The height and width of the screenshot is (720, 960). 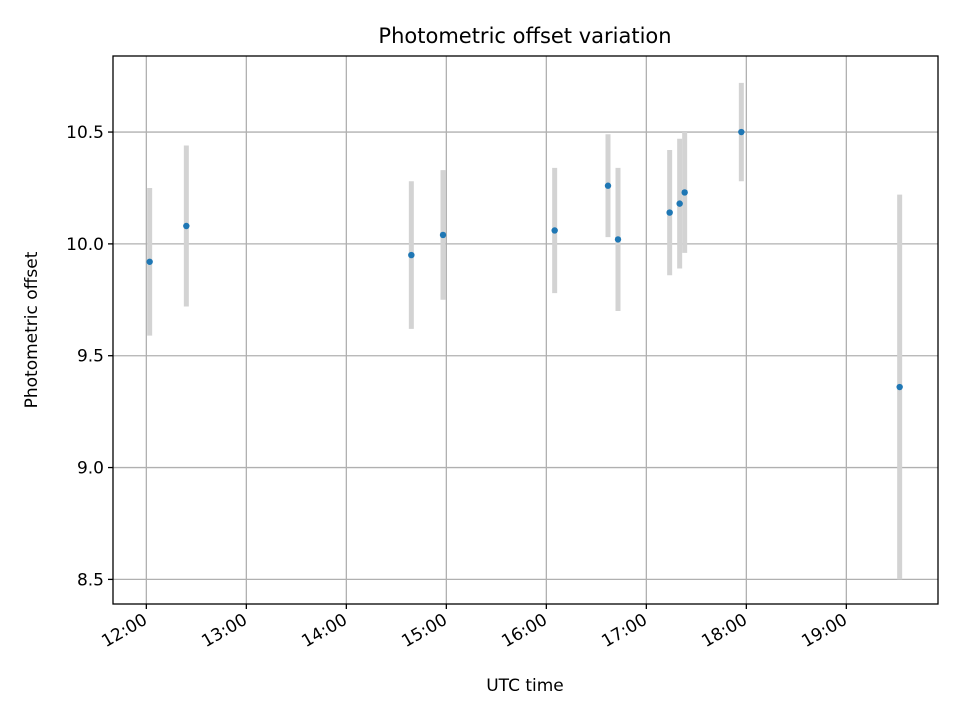 What do you see at coordinates (724, 631) in the screenshot?
I see `x-tick-label: 18:00` at bounding box center [724, 631].